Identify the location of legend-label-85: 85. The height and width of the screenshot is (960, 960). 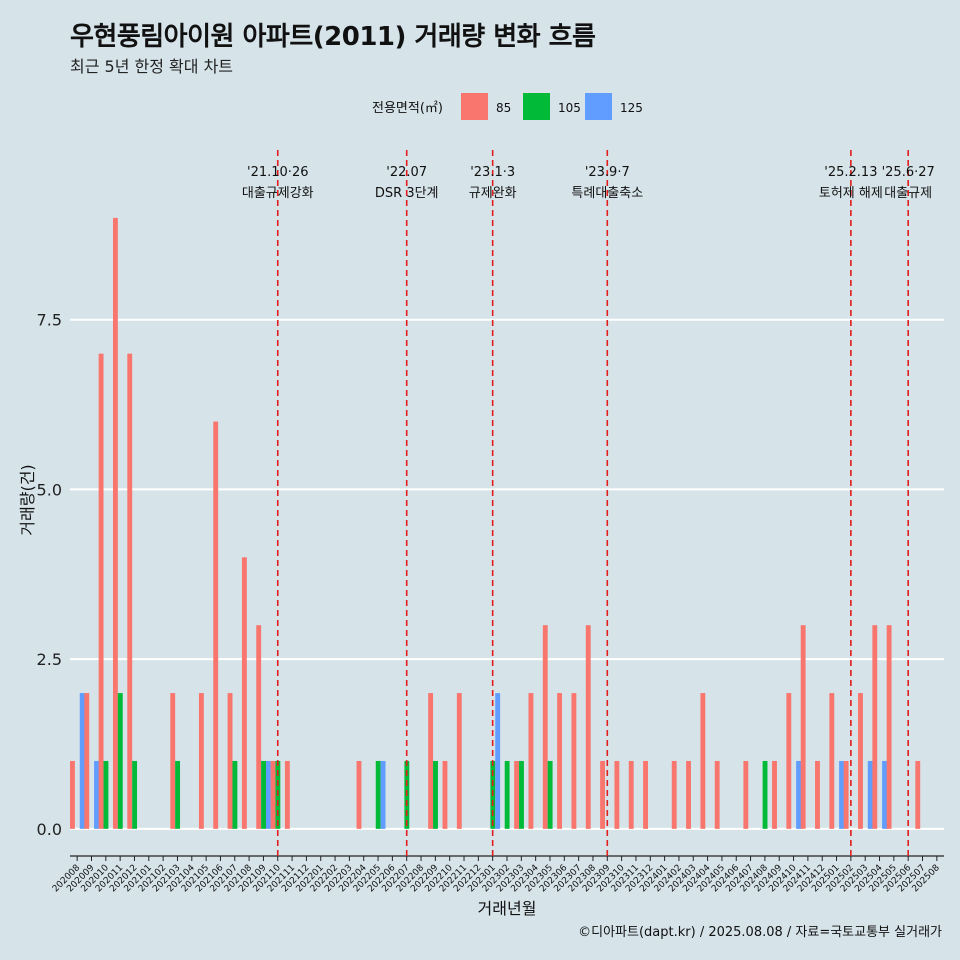
(503, 108).